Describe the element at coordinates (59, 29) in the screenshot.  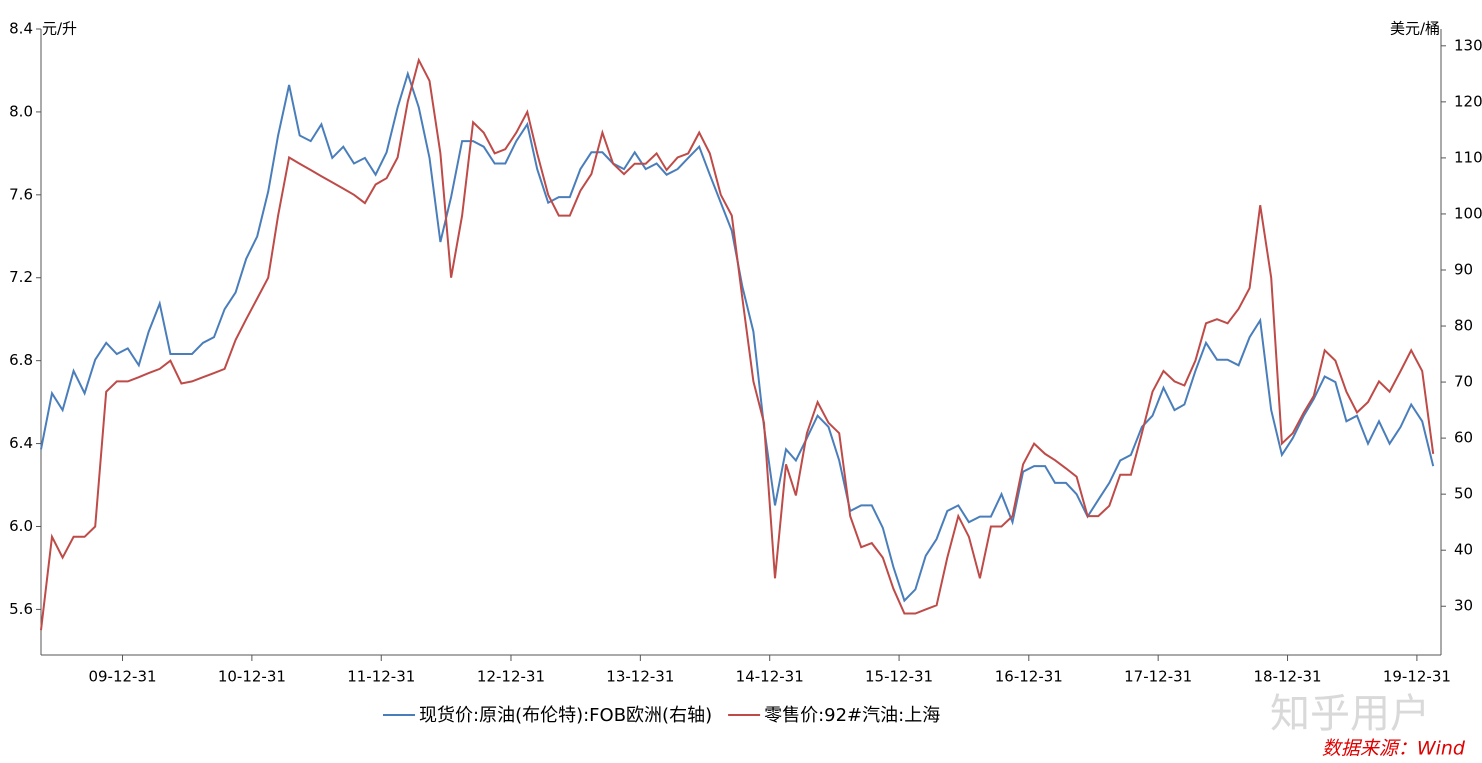
I see `y-axis-label: 元/升` at that location.